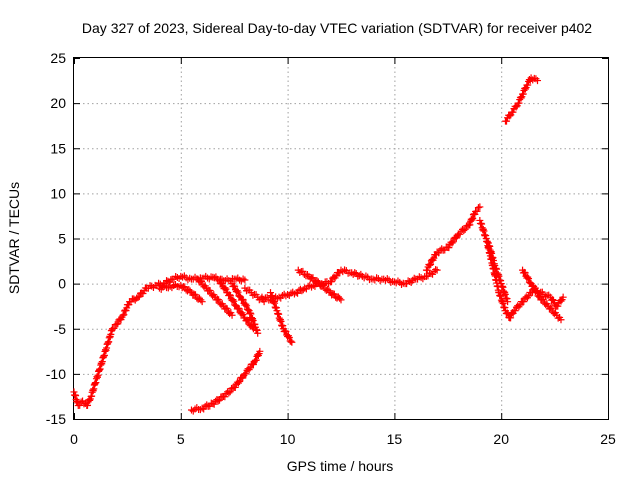 The image size is (640, 480). Describe the element at coordinates (62, 284) in the screenshot. I see `y-tick-label: 0` at that location.